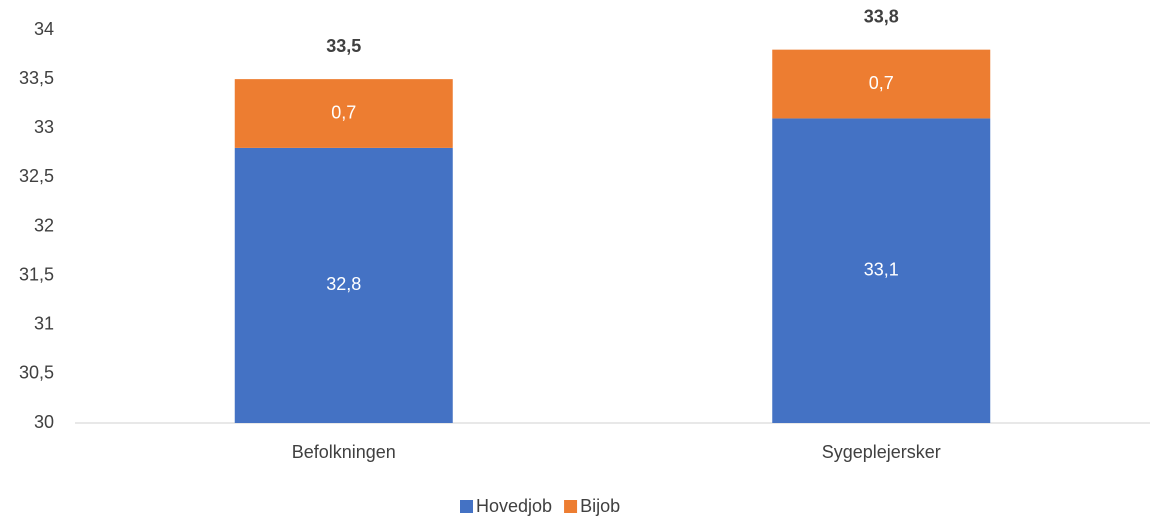 This screenshot has width=1157, height=517. I want to click on data-label: 33,1, so click(881, 269).